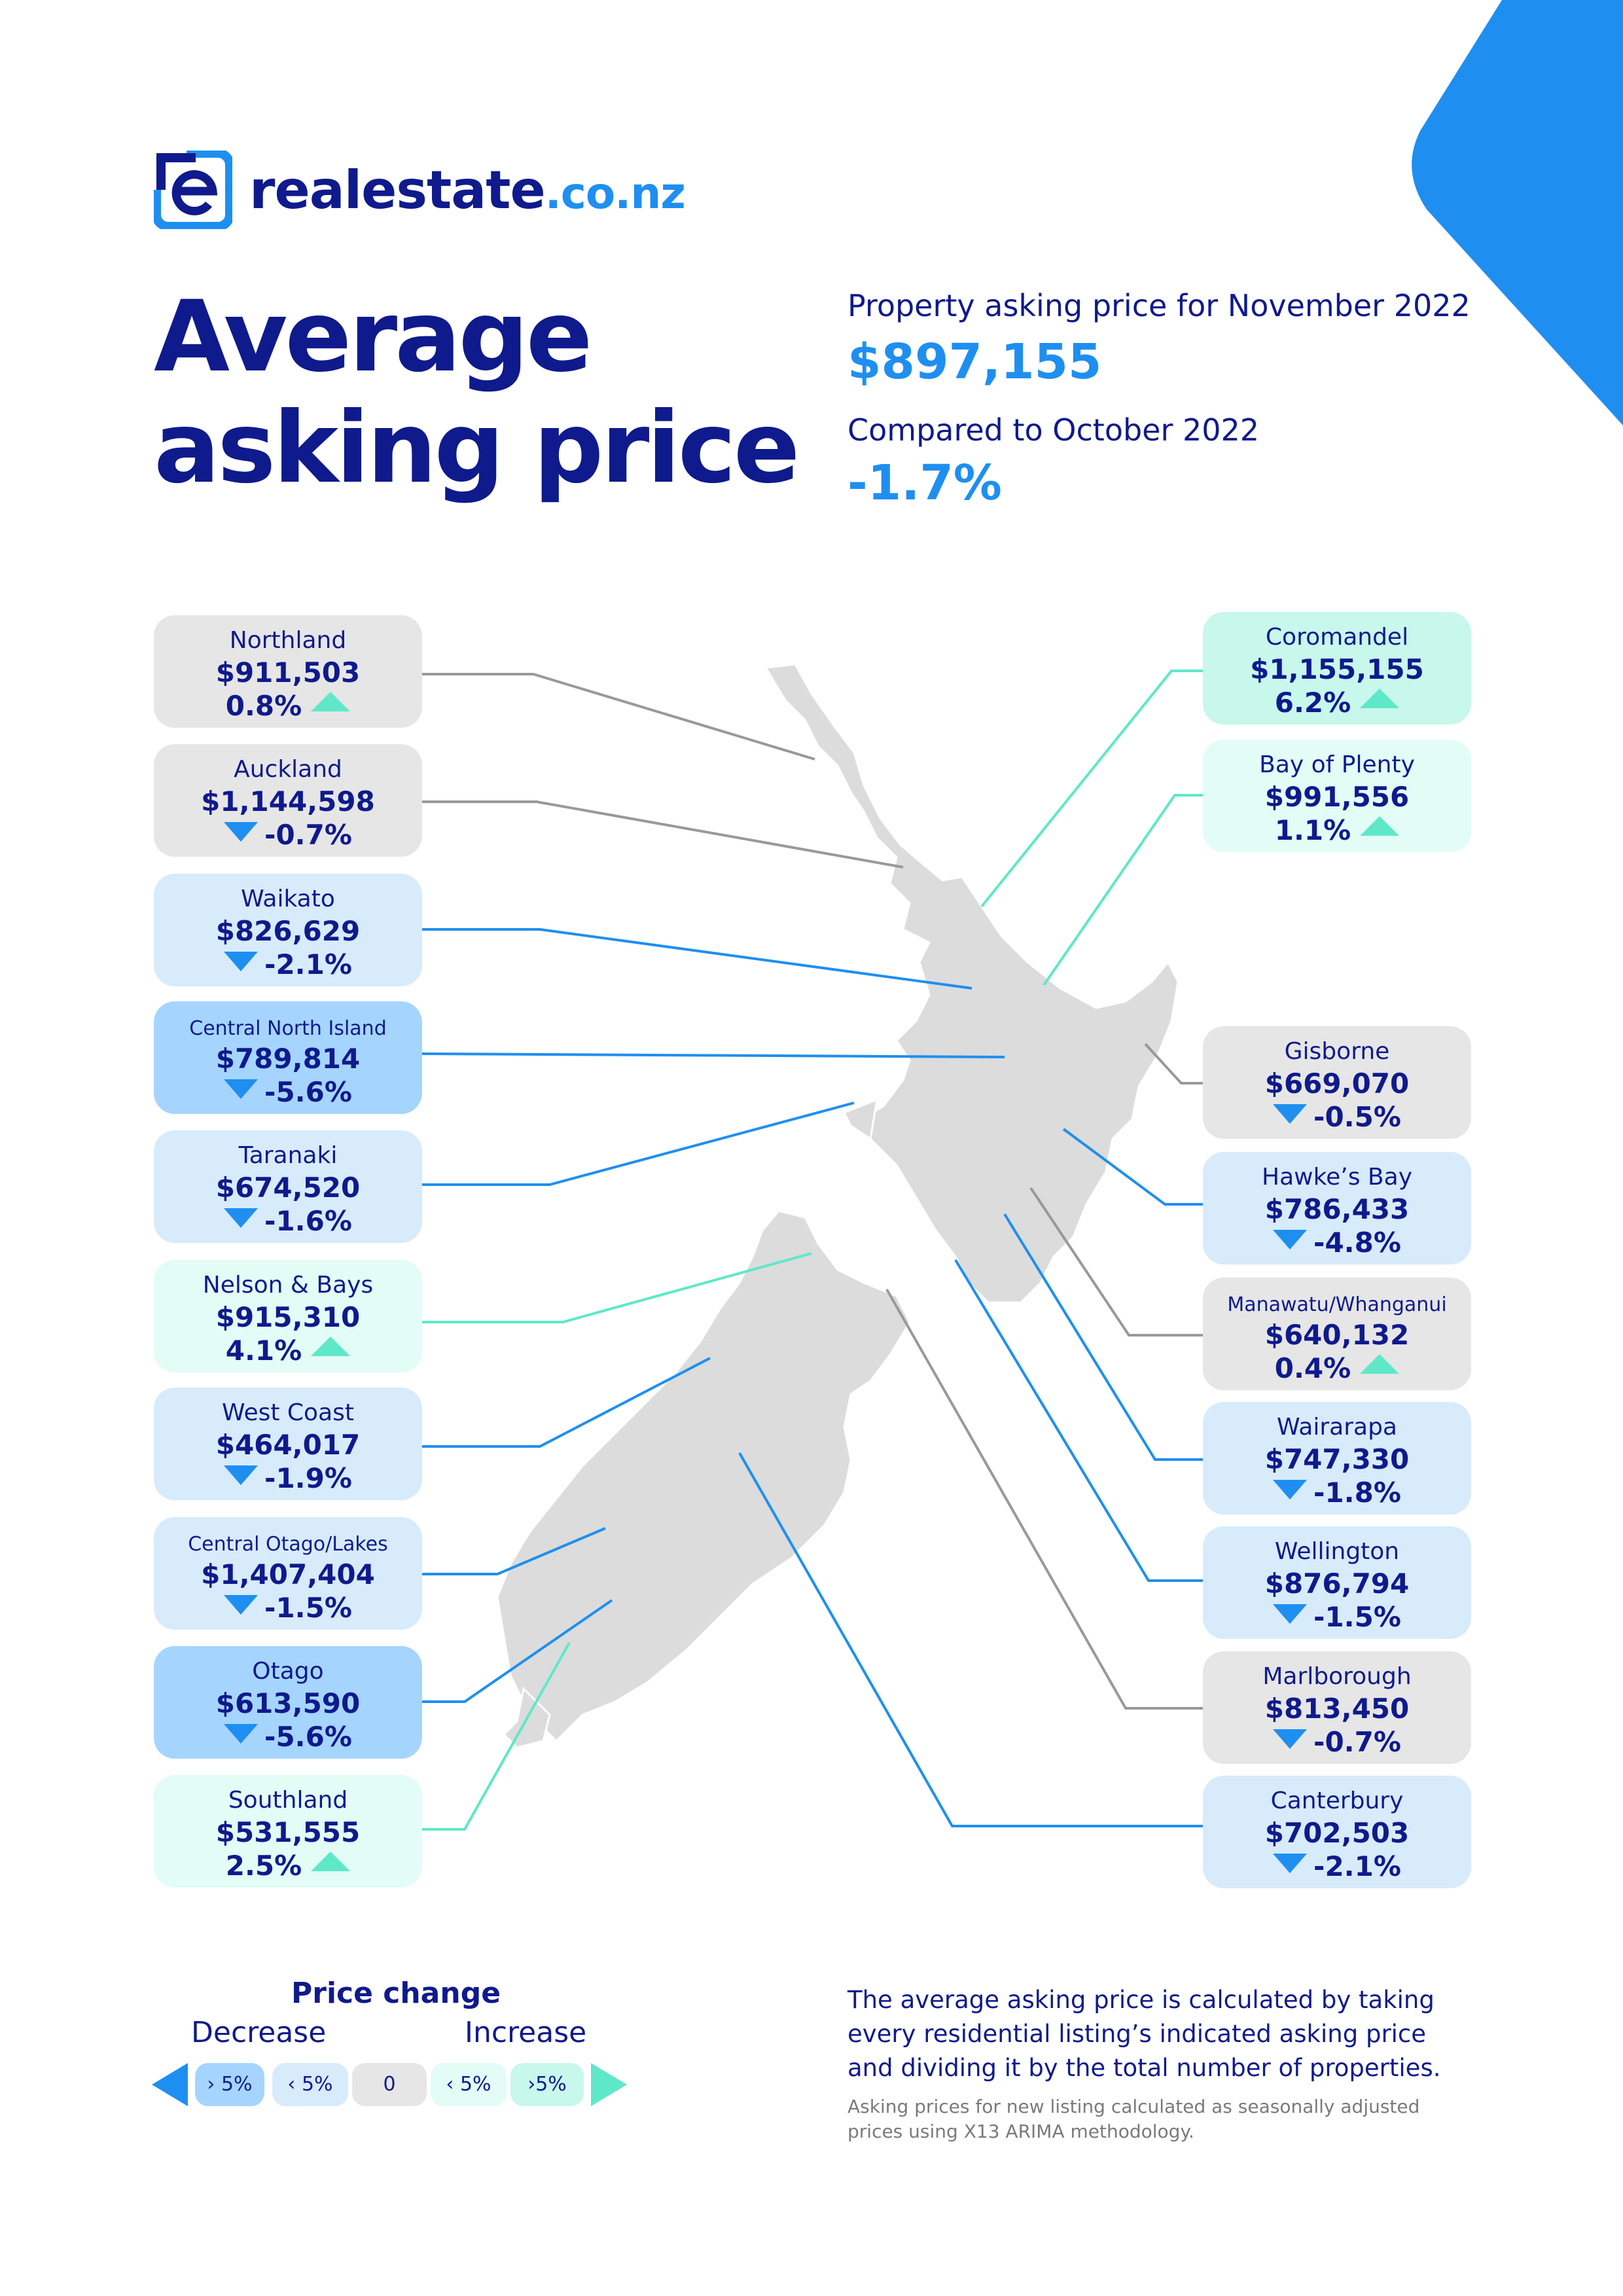  I want to click on summary-period-label: Property asking price for November 2022, so click(1159, 305).